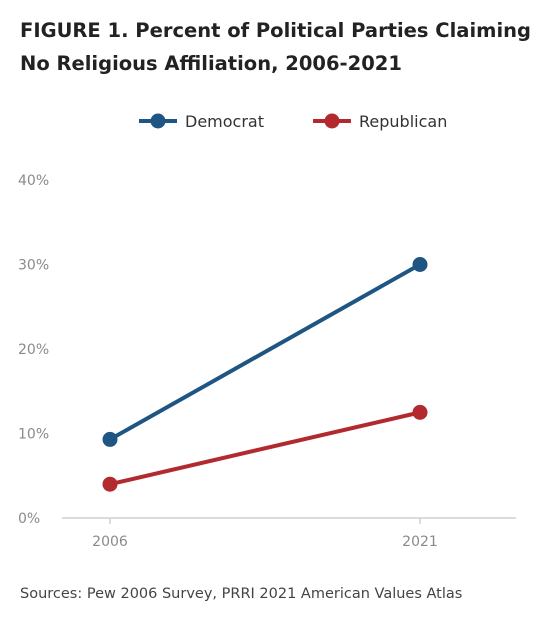  I want to click on y-tick-label-10: 10%, so click(33, 435).